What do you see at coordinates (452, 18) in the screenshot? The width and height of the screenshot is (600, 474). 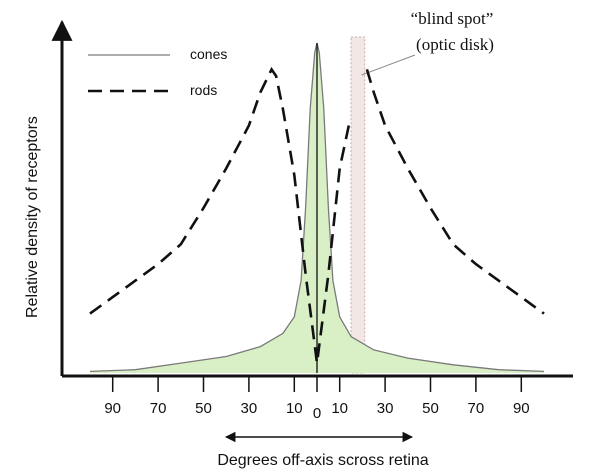 I see `blind-spot-label: “blind spot”` at bounding box center [452, 18].